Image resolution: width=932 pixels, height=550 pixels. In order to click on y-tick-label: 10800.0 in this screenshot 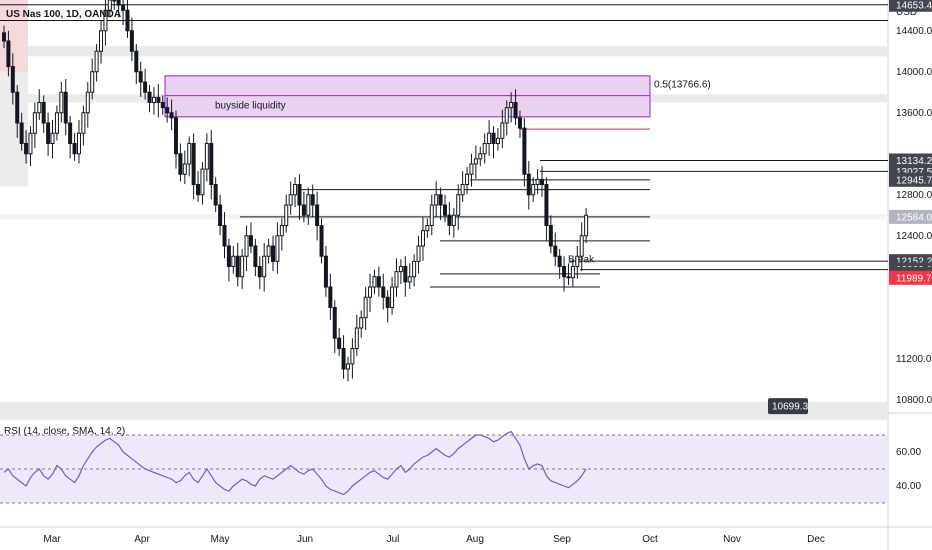, I will do `click(914, 400)`.